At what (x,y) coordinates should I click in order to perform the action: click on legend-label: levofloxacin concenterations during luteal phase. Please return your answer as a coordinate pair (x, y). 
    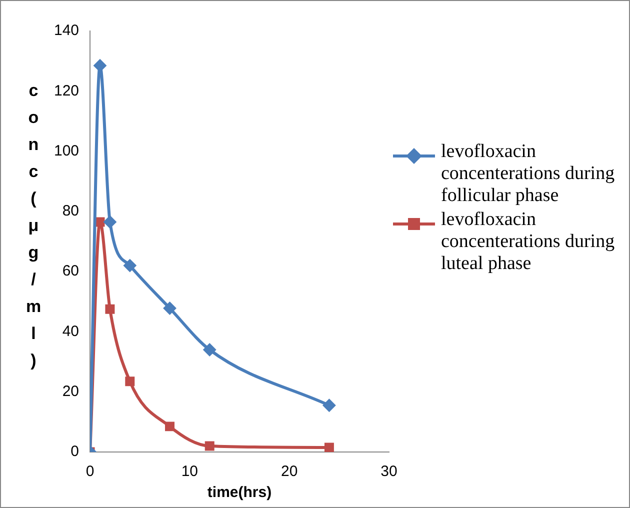
    Looking at the image, I should click on (528, 242).